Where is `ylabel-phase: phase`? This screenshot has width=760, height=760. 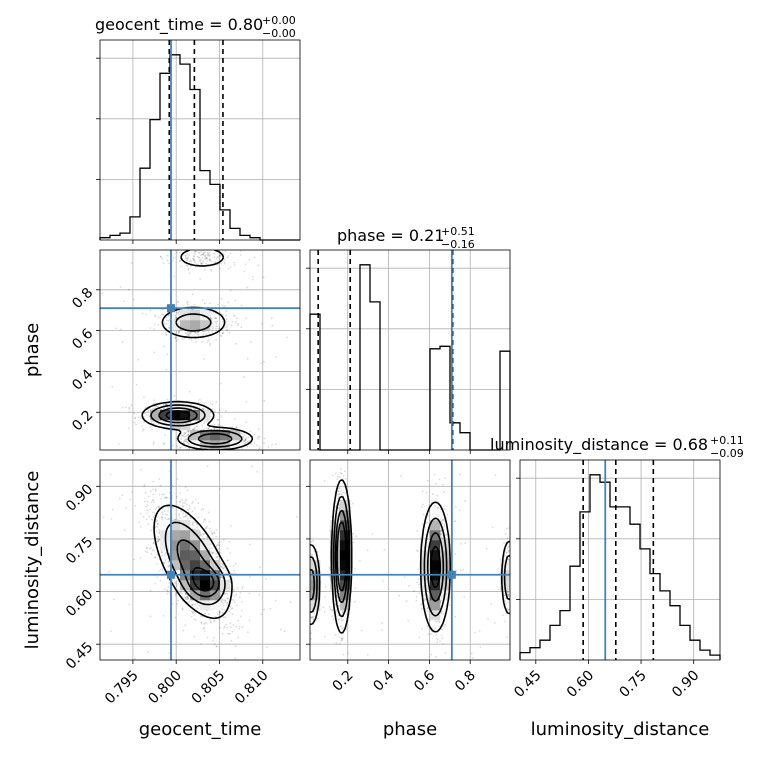
ylabel-phase: phase is located at coordinates (32, 350).